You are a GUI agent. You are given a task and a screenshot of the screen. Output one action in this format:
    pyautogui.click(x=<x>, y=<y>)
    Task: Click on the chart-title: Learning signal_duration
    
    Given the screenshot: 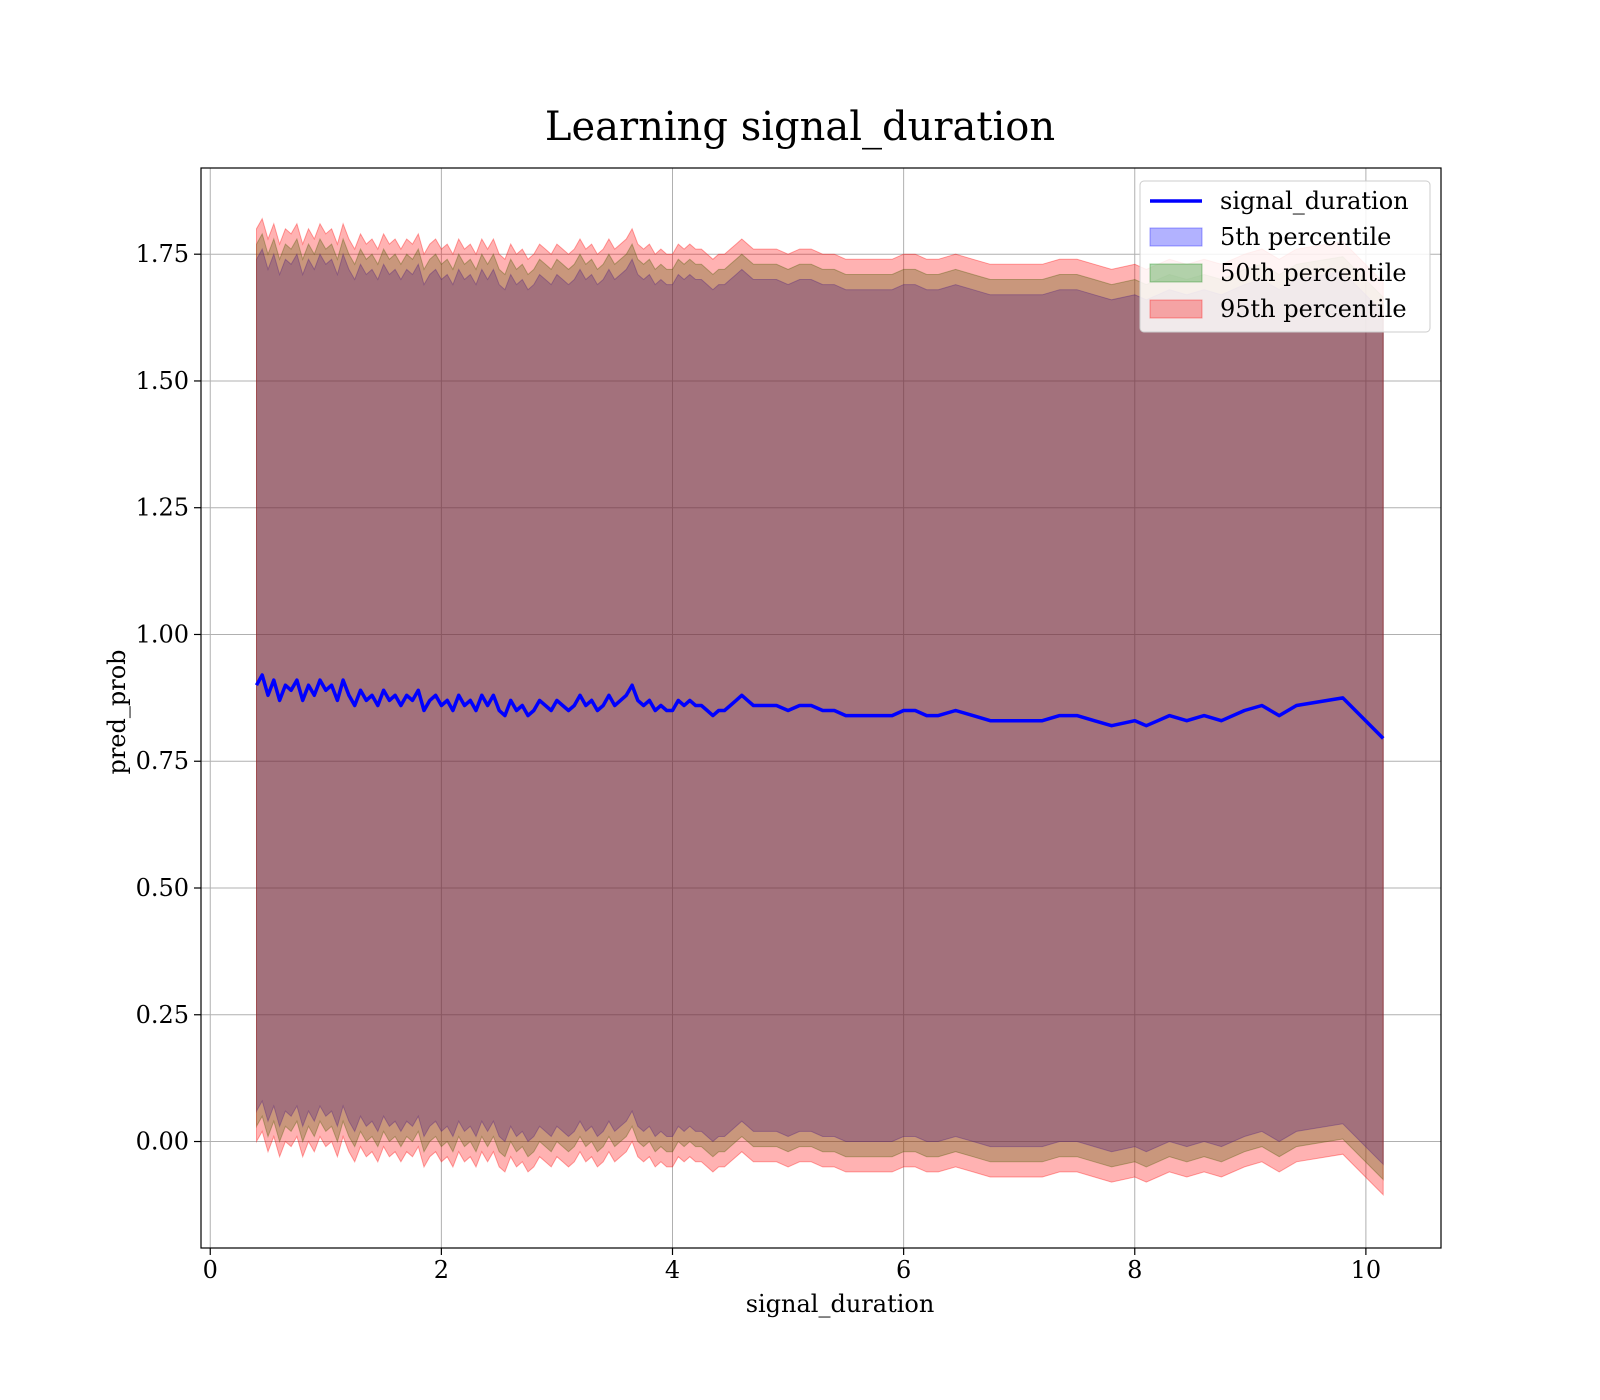 What is the action you would take?
    pyautogui.click(x=800, y=127)
    